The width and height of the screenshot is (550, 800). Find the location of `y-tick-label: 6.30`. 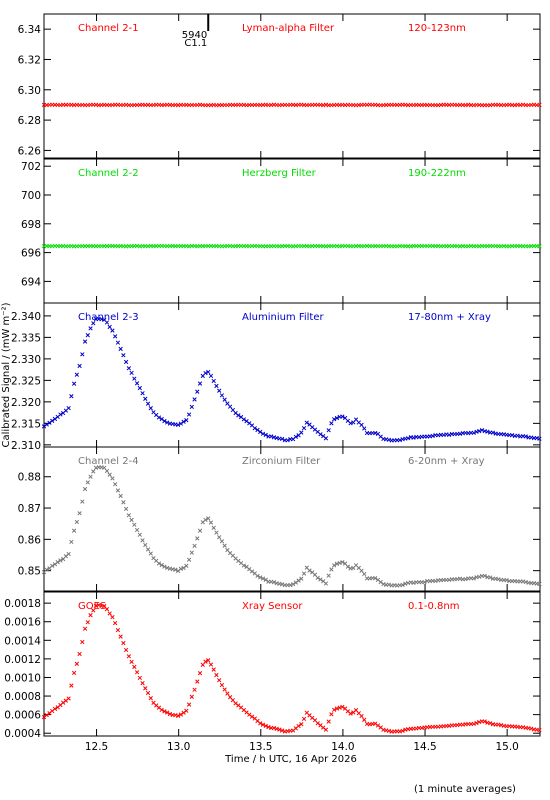

y-tick-label: 6.30 is located at coordinates (29, 91).